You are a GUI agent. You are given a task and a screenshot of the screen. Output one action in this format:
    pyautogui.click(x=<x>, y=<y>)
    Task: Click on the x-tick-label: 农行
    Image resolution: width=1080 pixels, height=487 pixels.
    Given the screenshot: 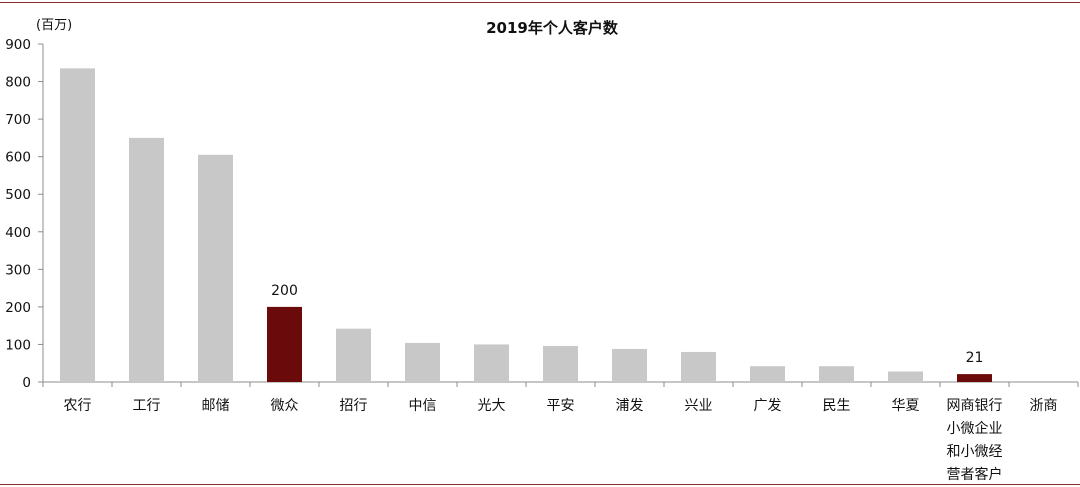 What is the action you would take?
    pyautogui.click(x=78, y=406)
    